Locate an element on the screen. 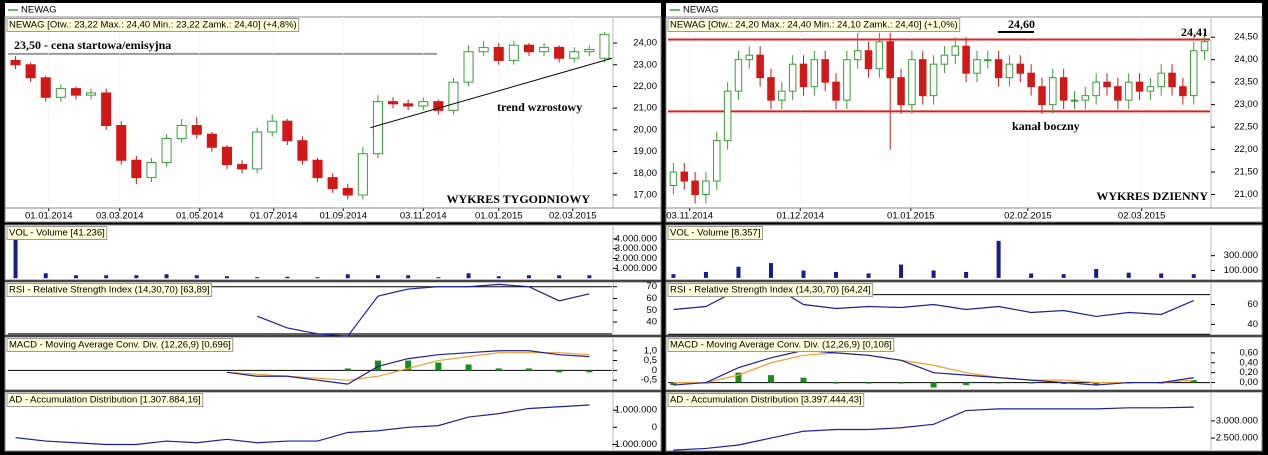 The image size is (1268, 455). annotation: 24,60 is located at coordinates (1021, 24).